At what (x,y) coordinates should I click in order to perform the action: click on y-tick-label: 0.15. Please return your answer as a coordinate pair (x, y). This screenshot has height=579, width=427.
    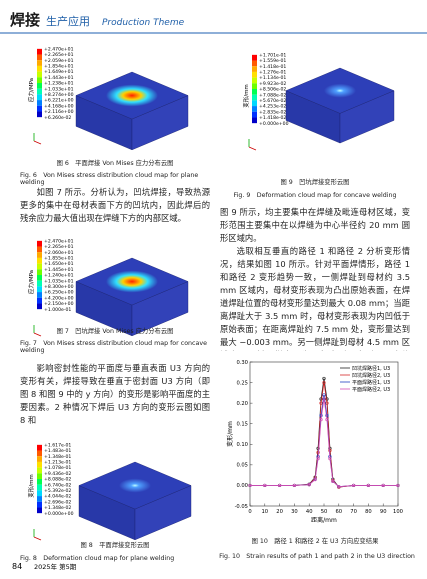
    Looking at the image, I should click on (242, 425).